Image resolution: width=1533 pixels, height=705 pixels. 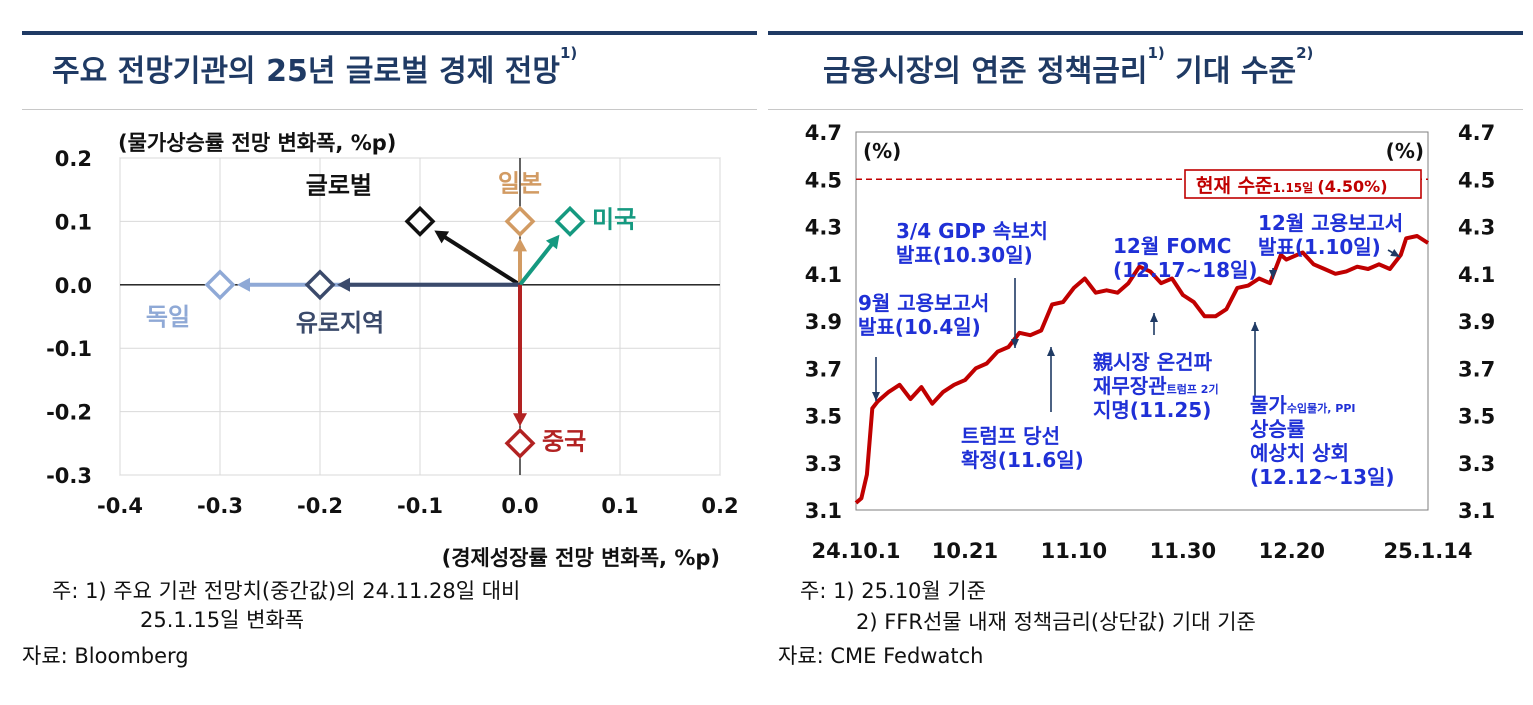 What do you see at coordinates (965, 551) in the screenshot?
I see `line-x-tick-label: 10.21` at bounding box center [965, 551].